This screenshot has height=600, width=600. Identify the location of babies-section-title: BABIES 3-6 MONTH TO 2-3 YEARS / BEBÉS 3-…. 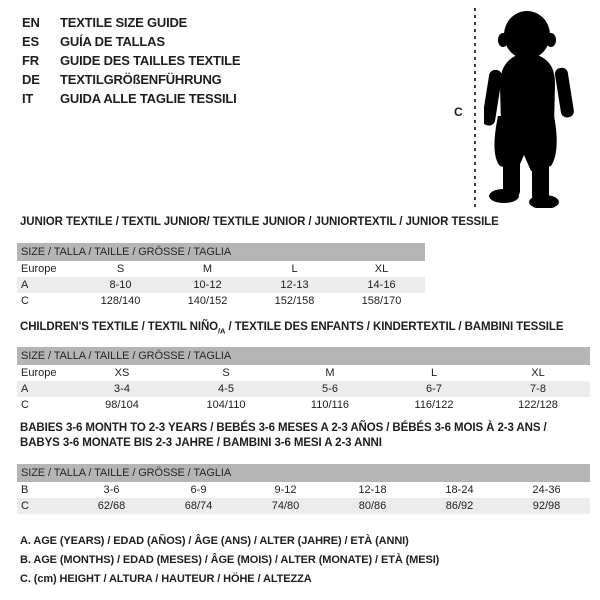
(283, 436).